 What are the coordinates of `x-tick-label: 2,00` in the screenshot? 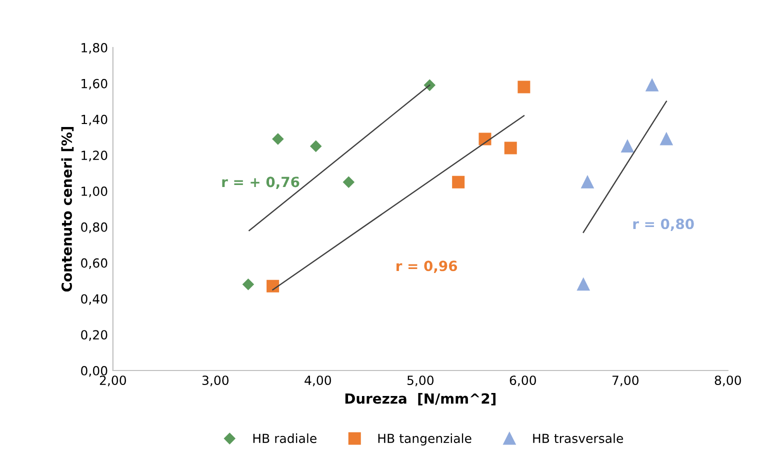 It's located at (113, 381).